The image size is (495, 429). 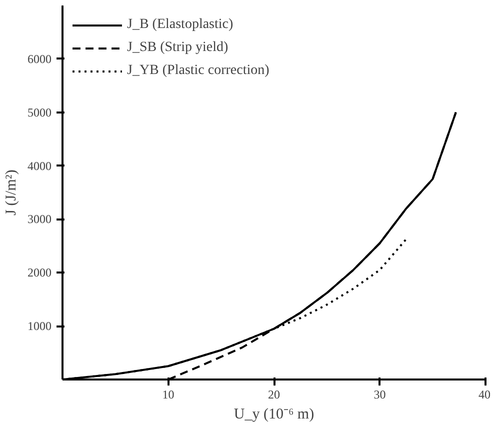 I want to click on y-tick-label: 5000, so click(x=40, y=112).